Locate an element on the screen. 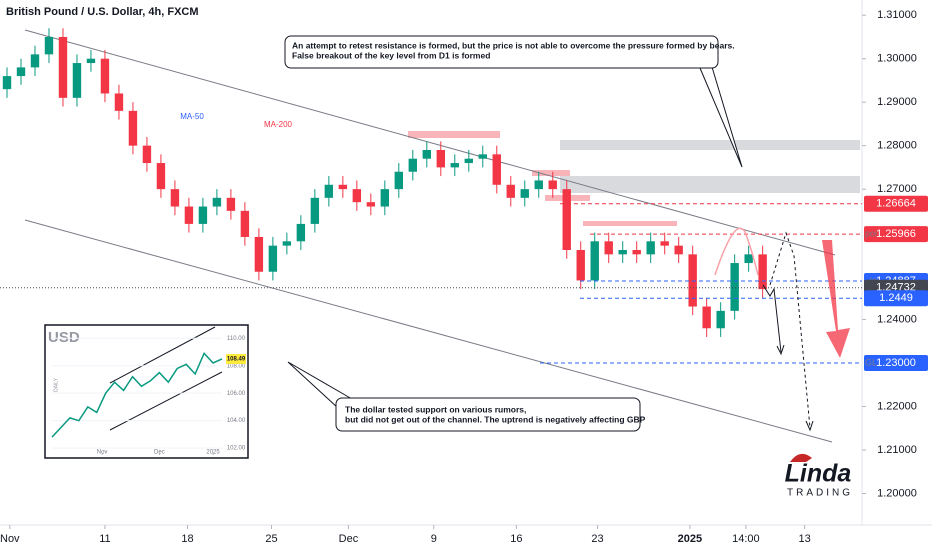 Image resolution: width=932 pixels, height=550 pixels. inset-channel is located at coordinates (162, 355).